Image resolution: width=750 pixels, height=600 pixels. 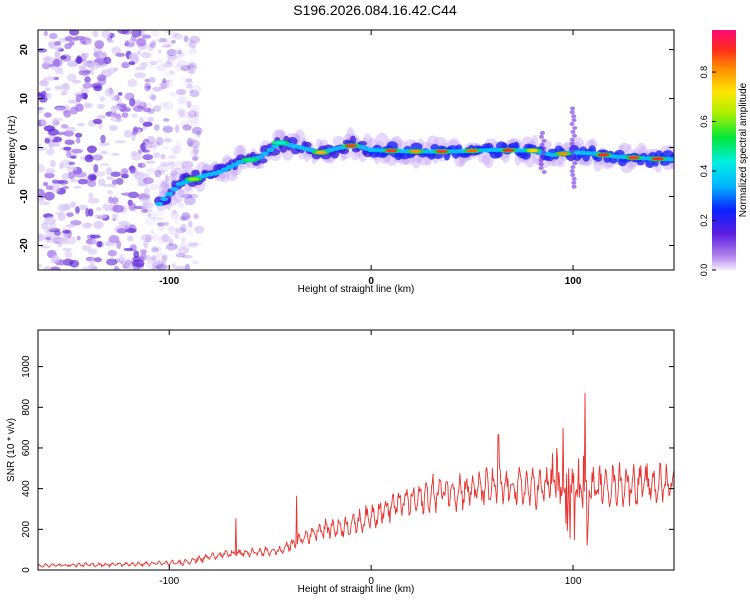 I want to click on spectrogram-y-tick-label: -20, so click(x=24, y=245).